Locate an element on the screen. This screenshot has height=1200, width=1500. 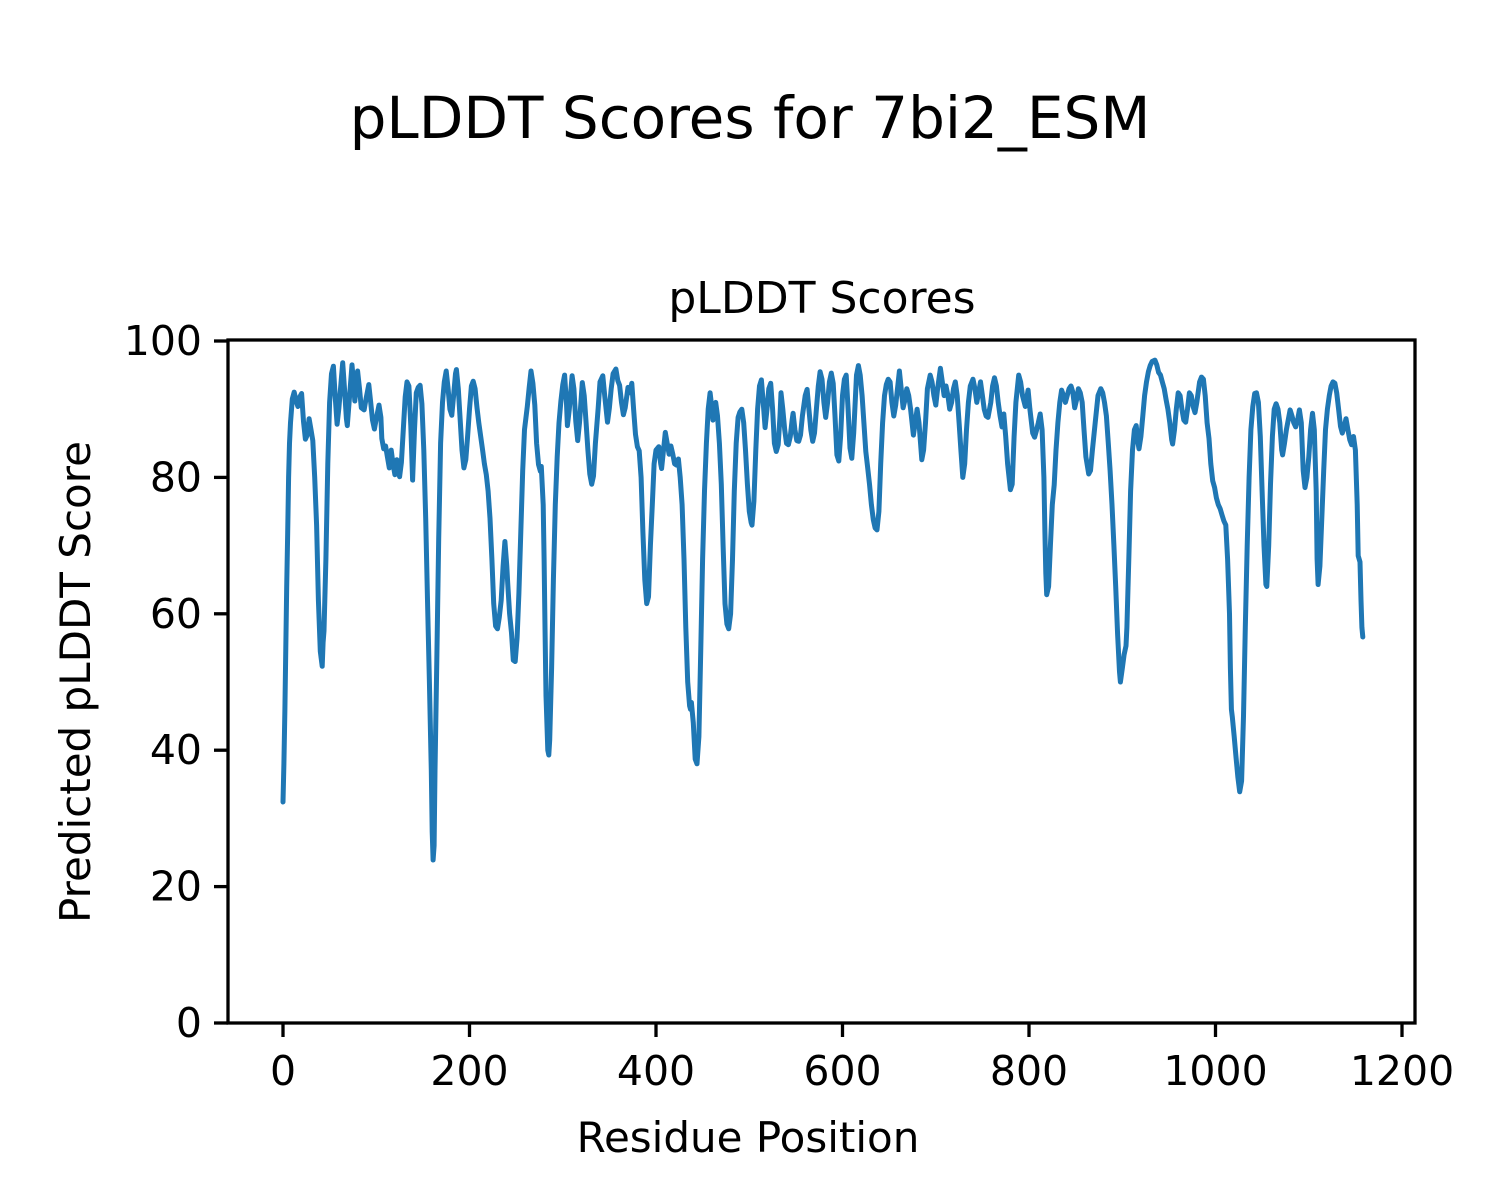
y-tick-label: 100 is located at coordinates (163, 341).